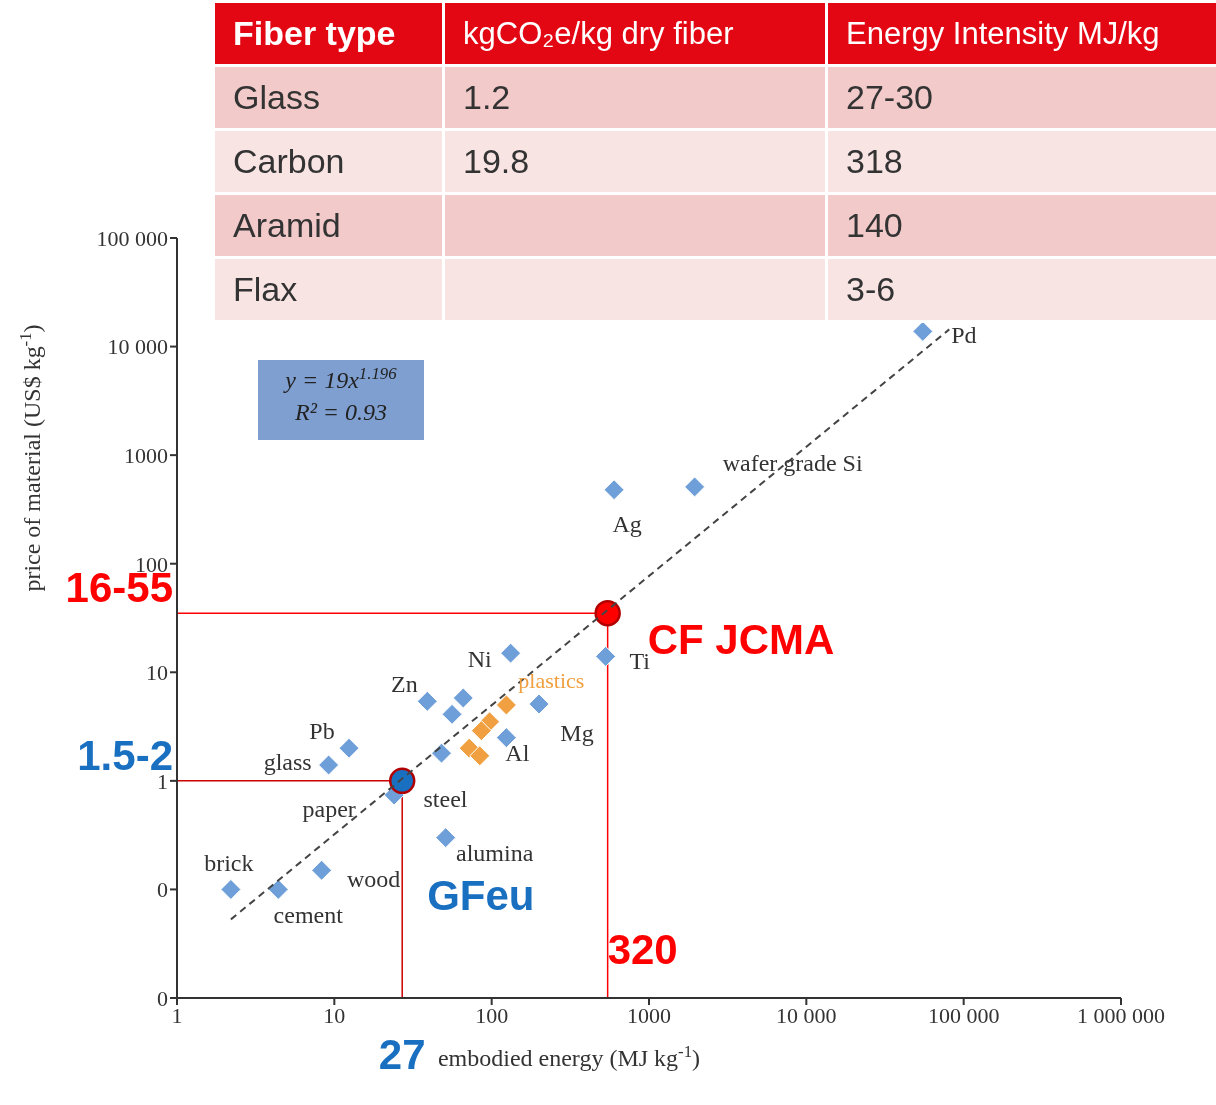  I want to click on text: Aramid, so click(287, 225).